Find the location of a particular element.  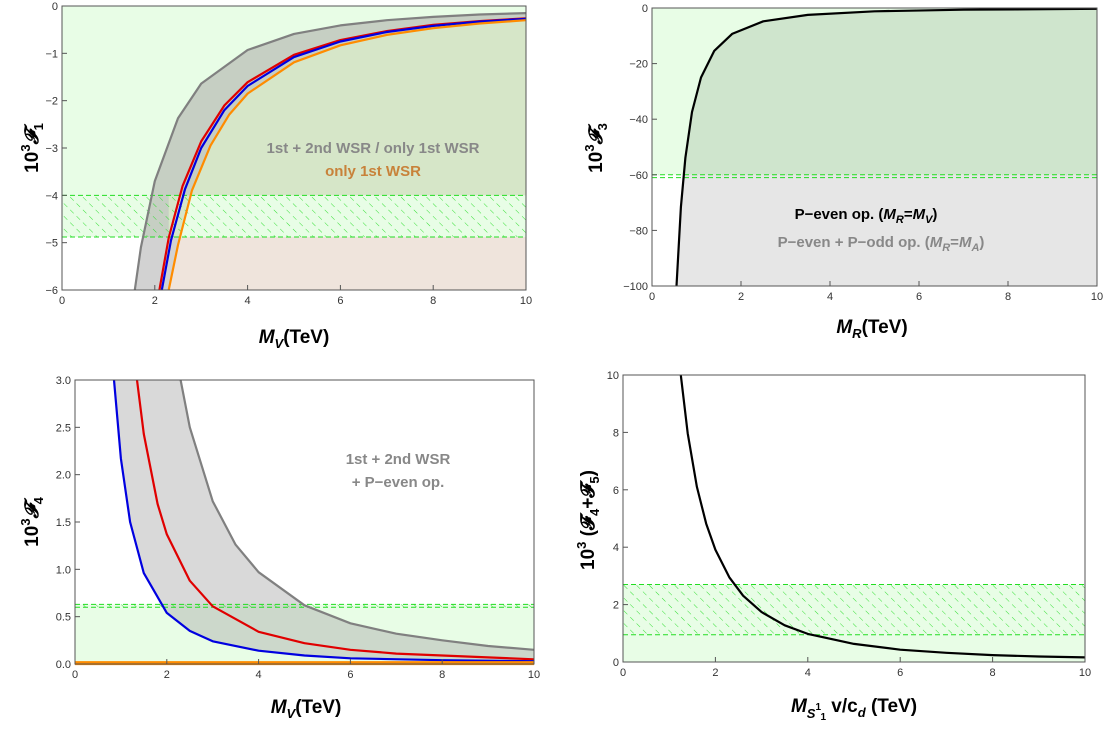

f4-ytick-label: 1.0 is located at coordinates (63, 570).